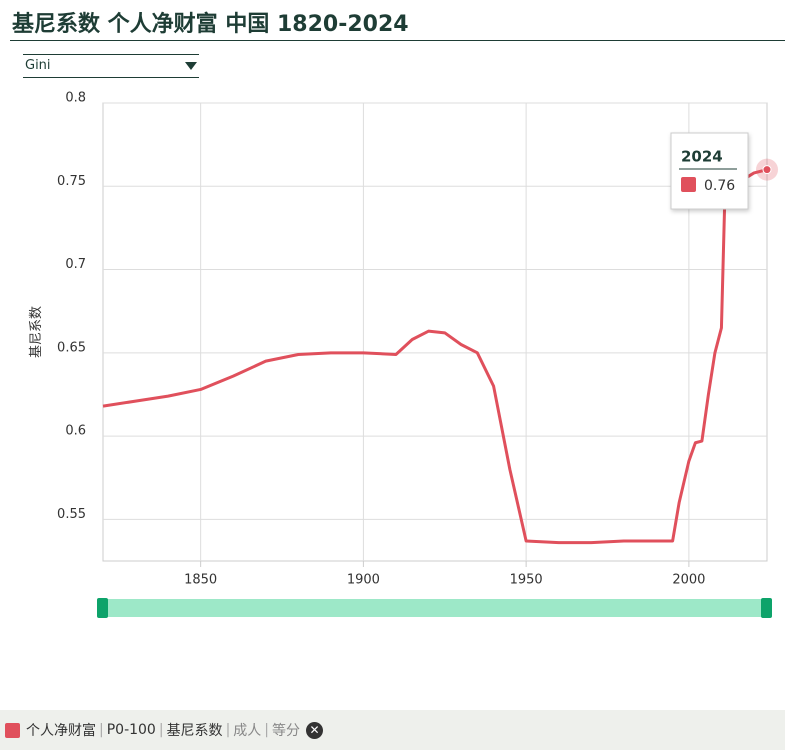 The height and width of the screenshot is (750, 785). Describe the element at coordinates (314, 730) in the screenshot. I see `remove-button: ✕` at that location.